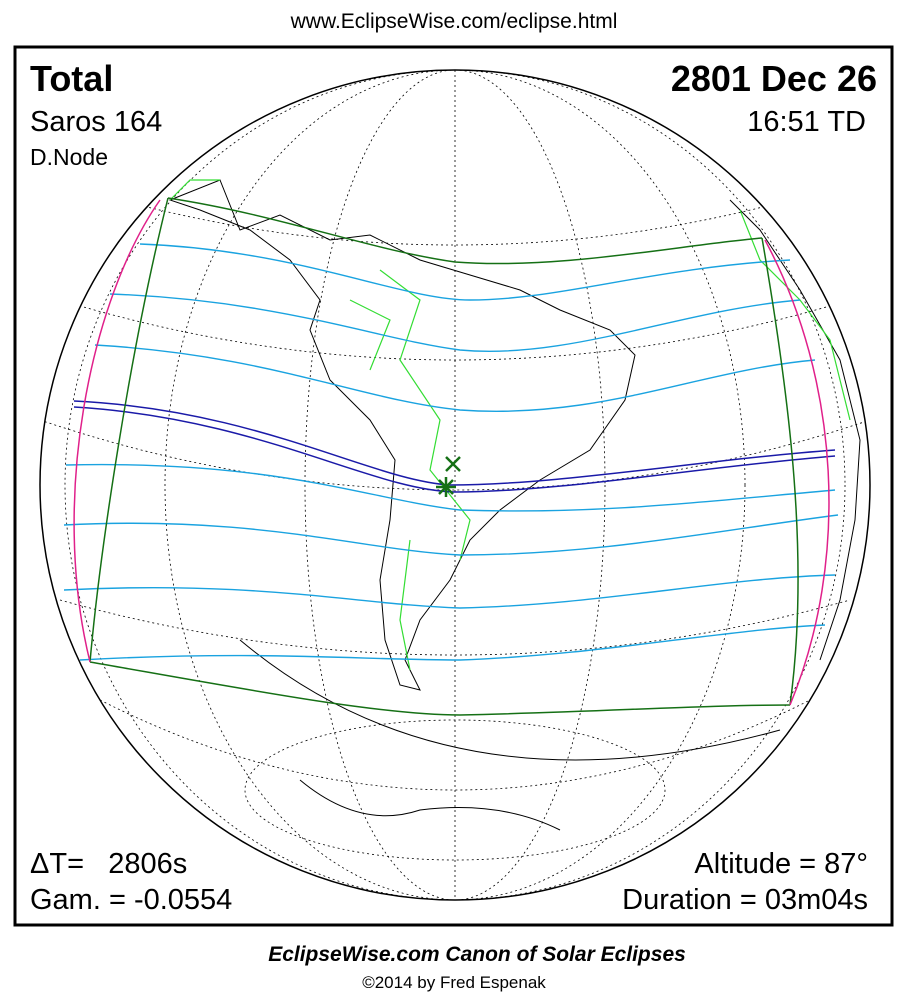  Describe the element at coordinates (454, 21) in the screenshot. I see `header-url: www.EclipseWise.com/eclipse.html` at that location.